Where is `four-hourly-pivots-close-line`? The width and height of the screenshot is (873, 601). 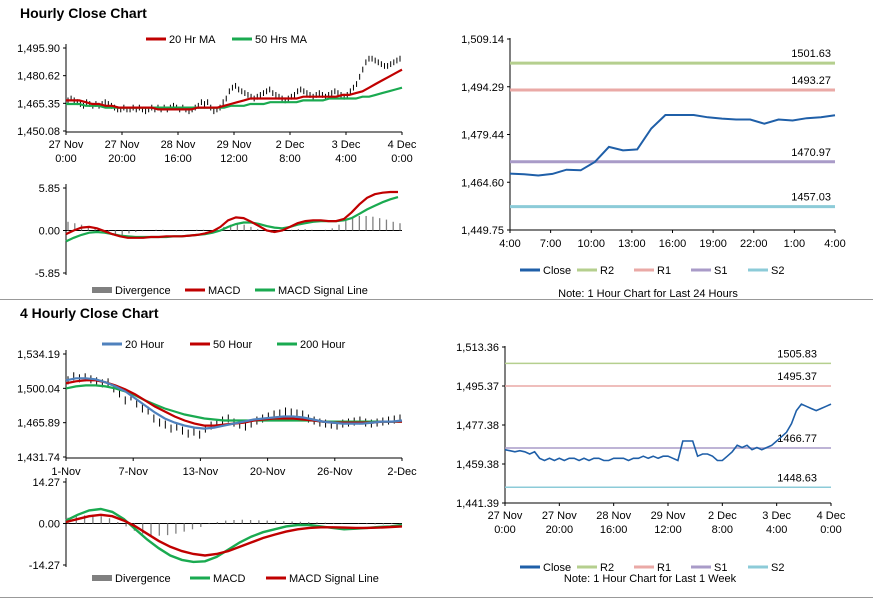
four-hourly-pivots-close-line is located at coordinates (668, 432).